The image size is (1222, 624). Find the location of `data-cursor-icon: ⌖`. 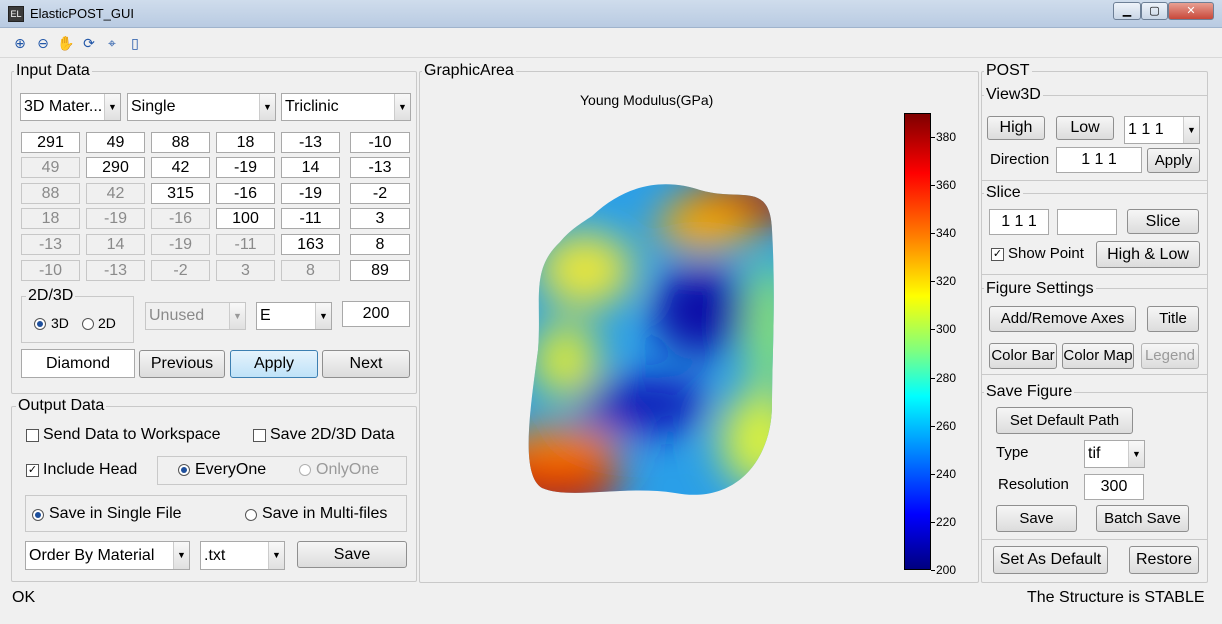

data-cursor-icon: ⌖ is located at coordinates (112, 43).